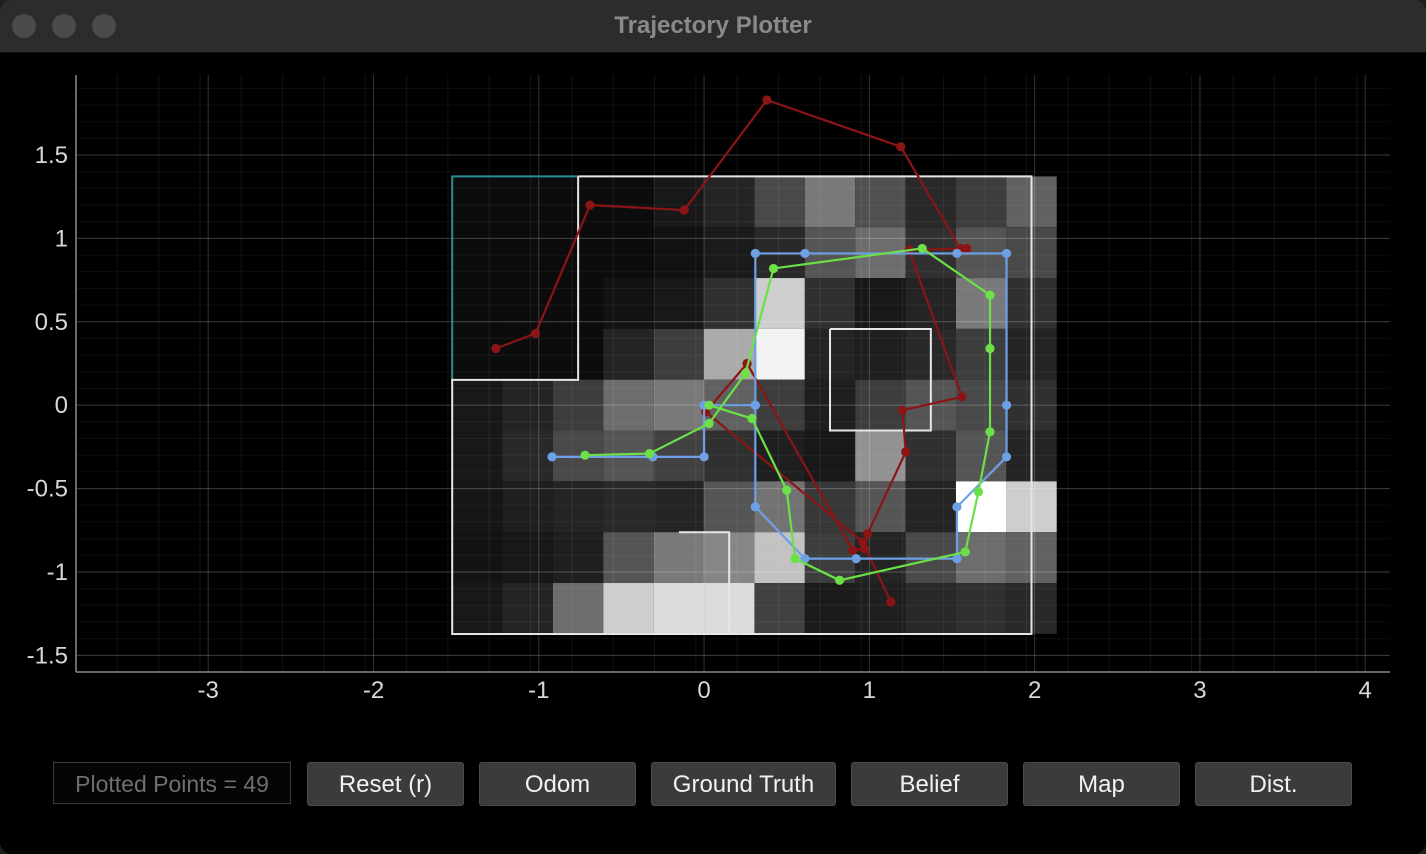  What do you see at coordinates (1199, 690) in the screenshot?
I see `x-tick-label: 3` at bounding box center [1199, 690].